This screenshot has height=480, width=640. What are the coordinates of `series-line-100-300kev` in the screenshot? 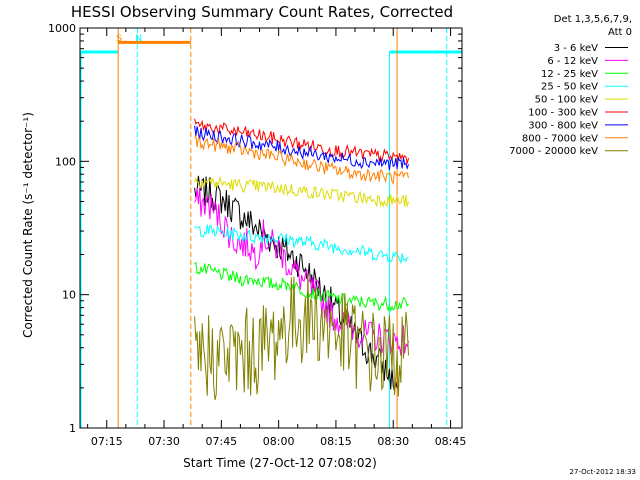 It's located at (301, 141).